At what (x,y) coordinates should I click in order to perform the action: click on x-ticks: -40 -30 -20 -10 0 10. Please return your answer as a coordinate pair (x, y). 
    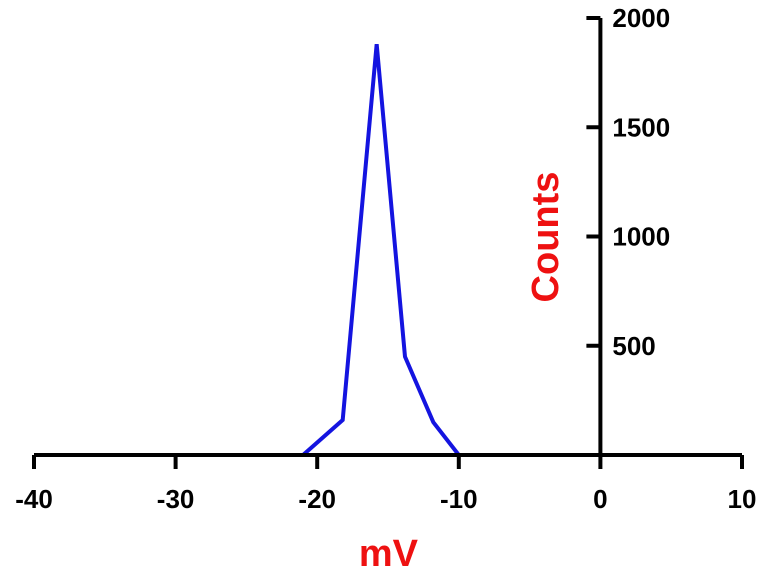
    Looking at the image, I should click on (385, 484).